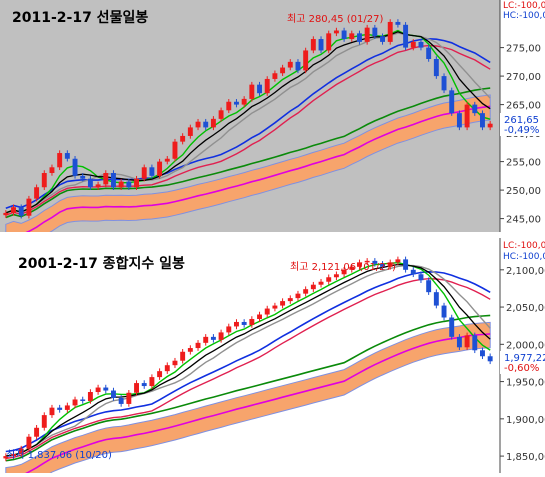  I want to click on high-annotation: 최고 280,45 (01/27), so click(335, 19).